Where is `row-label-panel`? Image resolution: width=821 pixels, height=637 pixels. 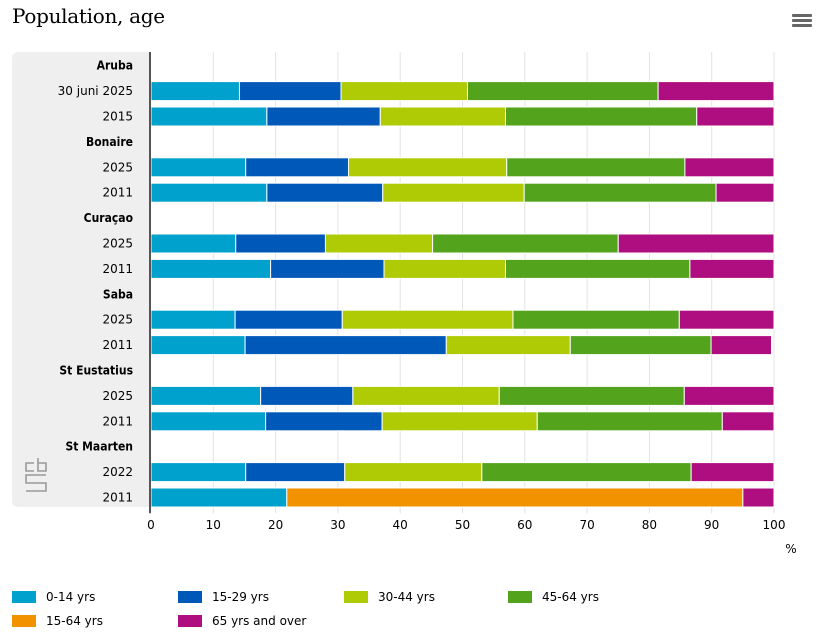 row-label-panel is located at coordinates (81, 279).